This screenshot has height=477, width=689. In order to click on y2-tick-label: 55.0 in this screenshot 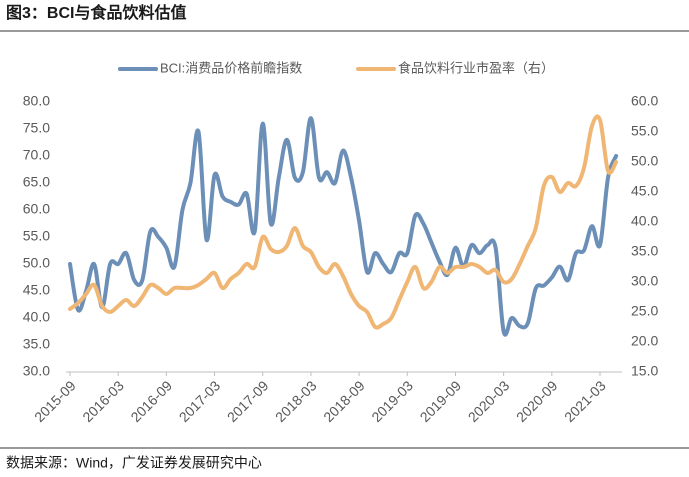, I will do `click(644, 131)`.